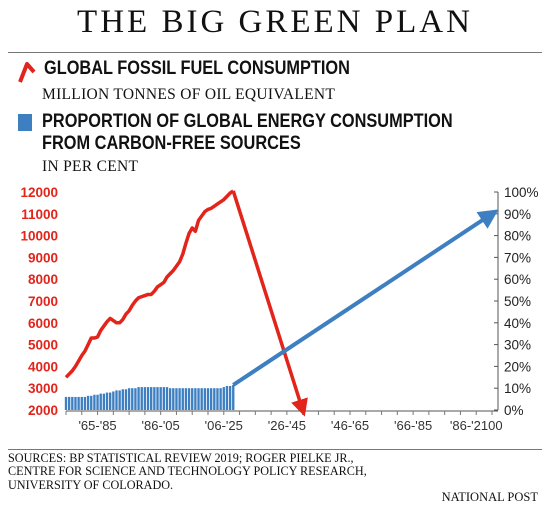 This screenshot has height=520, width=550. Describe the element at coordinates (224, 425) in the screenshot. I see `x-tick-label: '06-'25` at that location.